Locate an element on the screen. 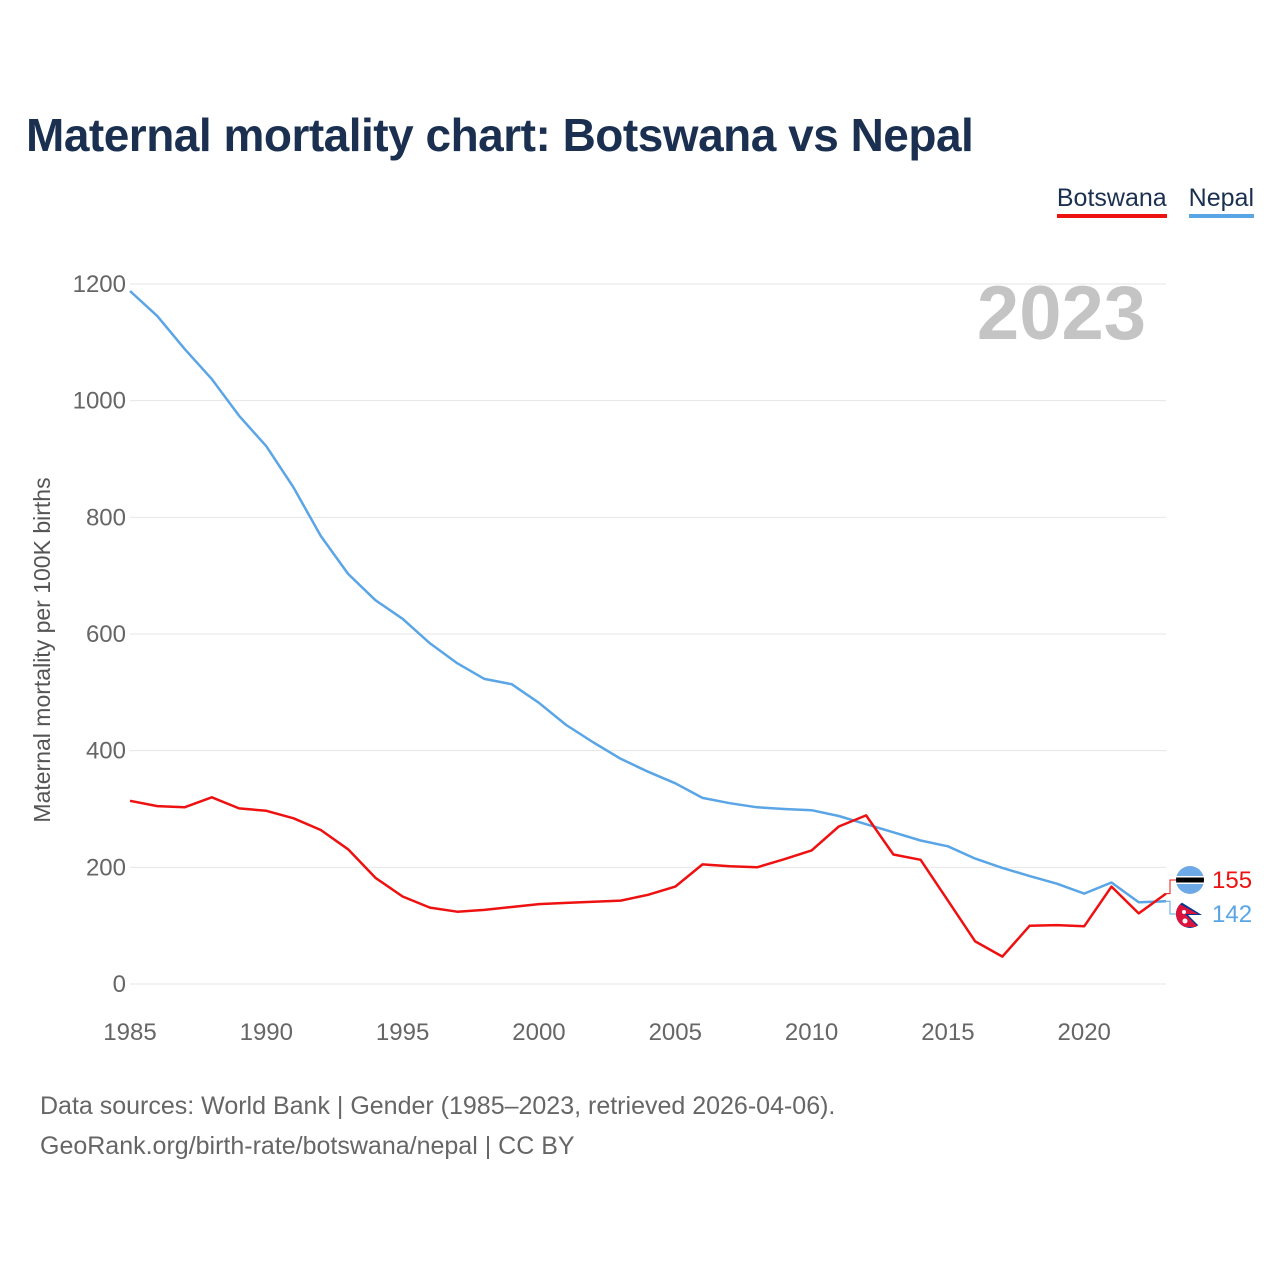  x-tick-label: 2000 is located at coordinates (538, 1032).